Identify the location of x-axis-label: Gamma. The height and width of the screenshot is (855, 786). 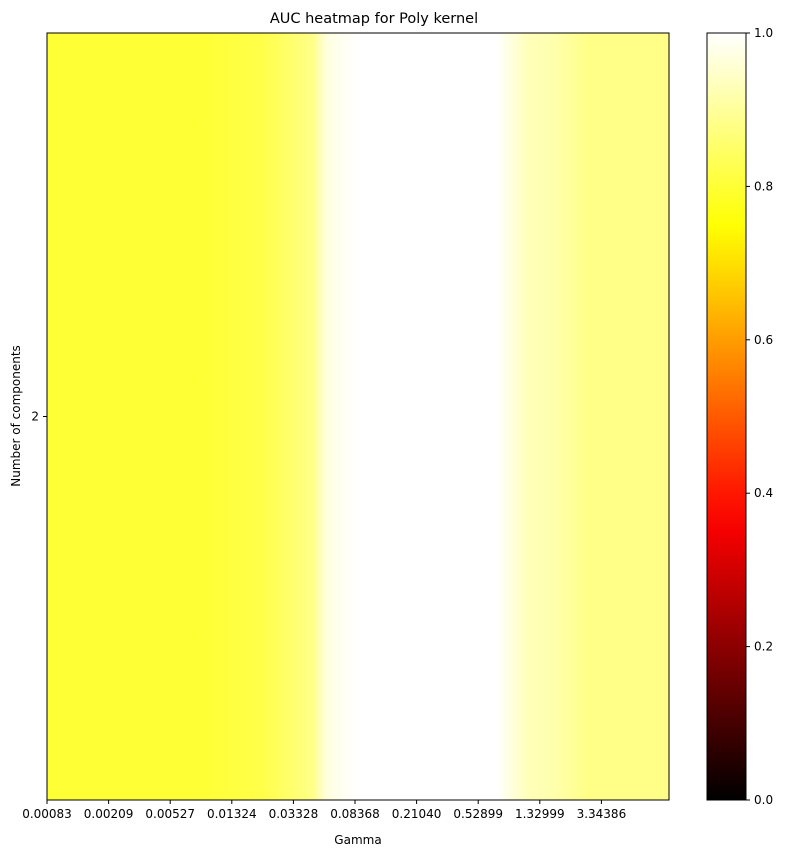
(357, 840).